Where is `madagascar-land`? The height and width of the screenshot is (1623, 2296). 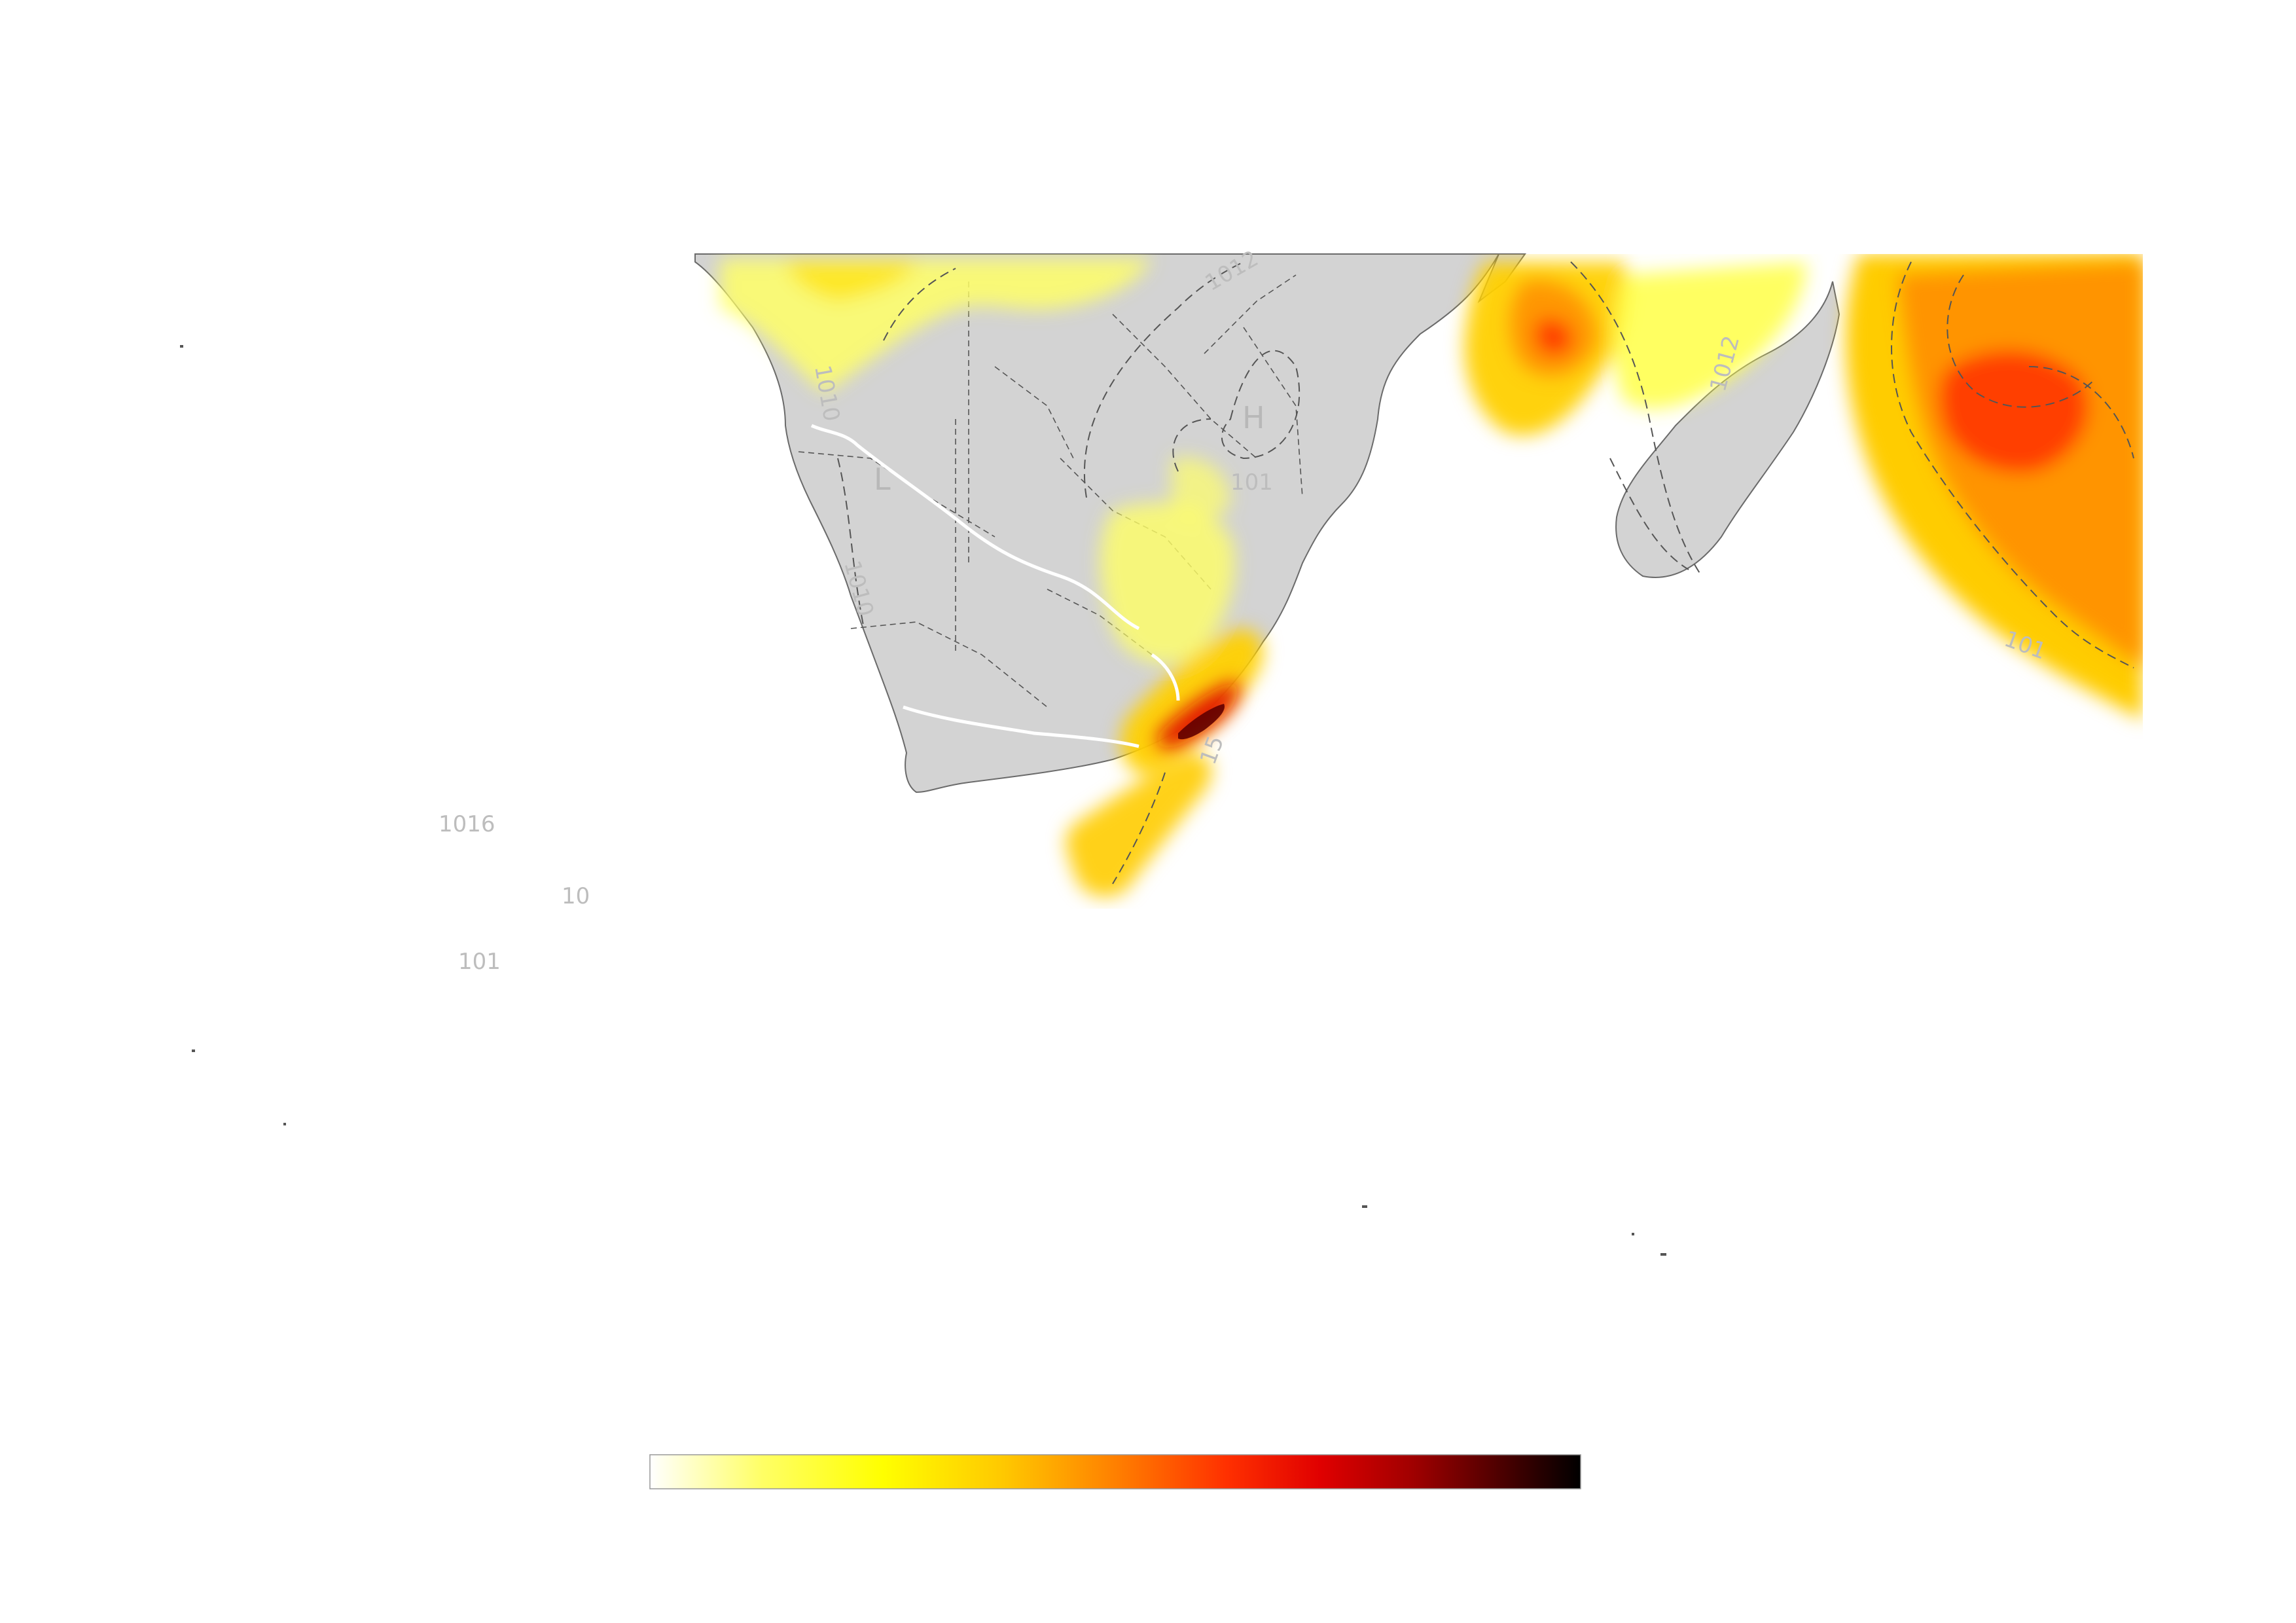
madagascar-land is located at coordinates (1727, 429).